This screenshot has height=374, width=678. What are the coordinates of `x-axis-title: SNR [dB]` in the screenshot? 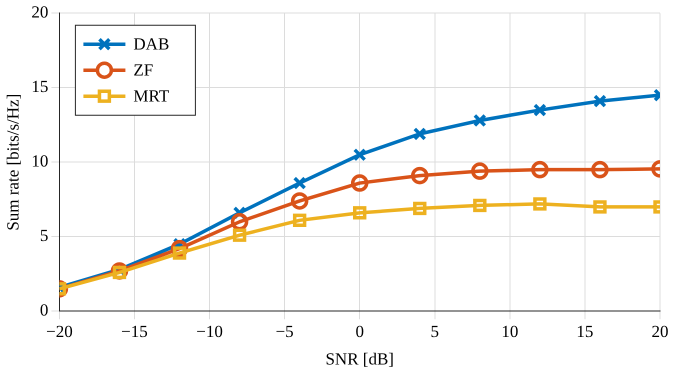 It's located at (359, 358).